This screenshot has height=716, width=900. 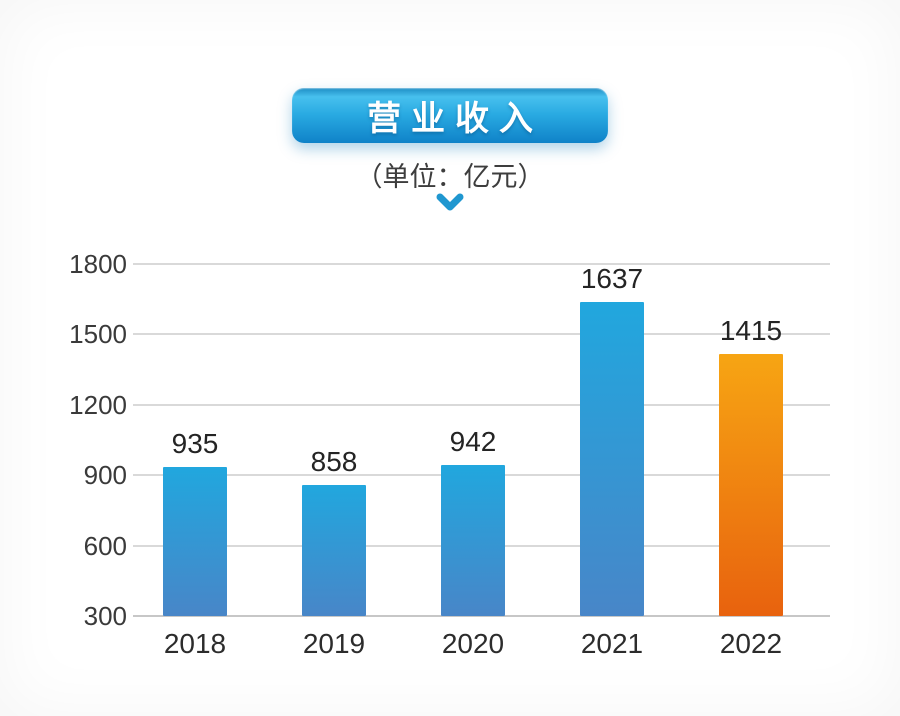 I want to click on chevron-down-icon, so click(x=450, y=202).